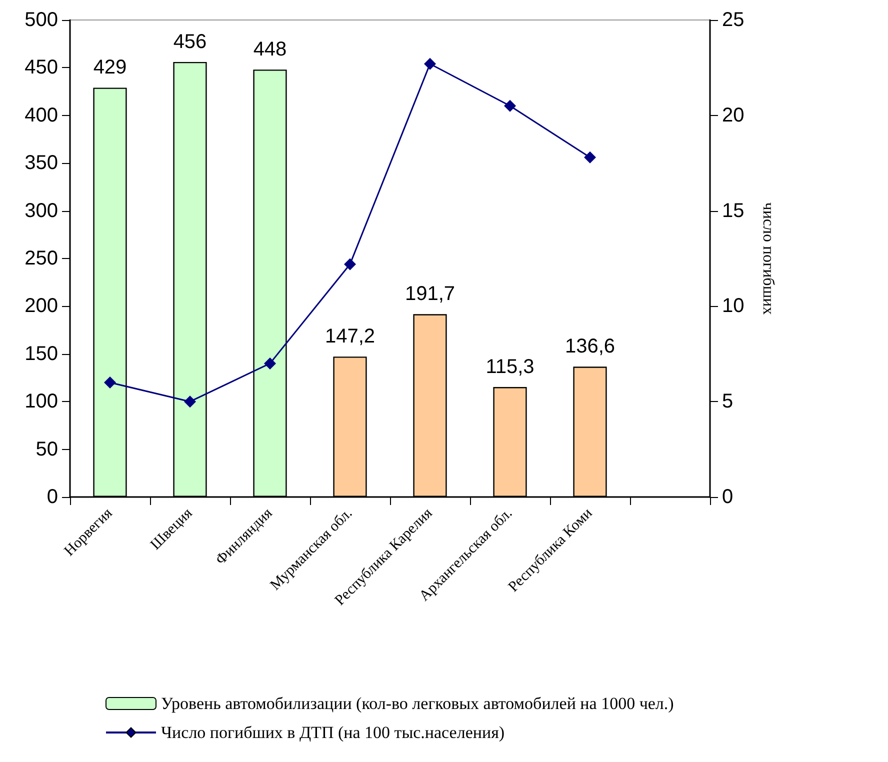 The width and height of the screenshot is (888, 762). I want to click on y-tick-label: 100, so click(41, 401).